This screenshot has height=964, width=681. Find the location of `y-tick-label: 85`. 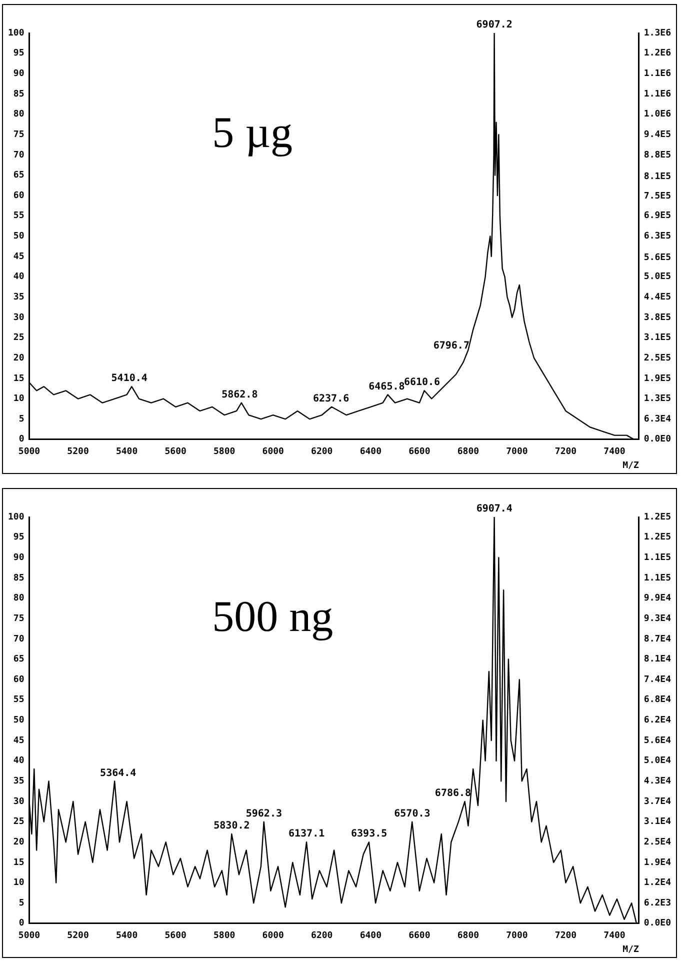

y-tick-label: 85 is located at coordinates (18, 94).